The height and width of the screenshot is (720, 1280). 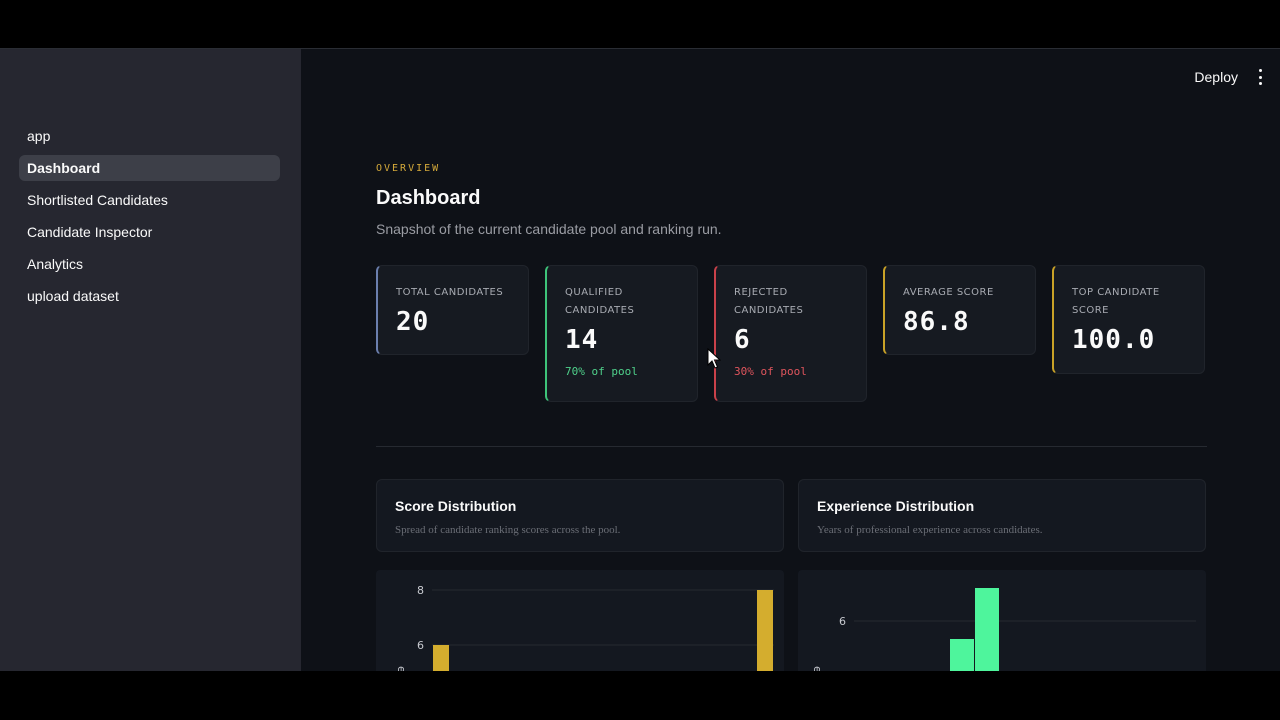 I want to click on sidebar-item-shortlisted-candidates: Shortlisted Candidates, so click(x=97, y=200).